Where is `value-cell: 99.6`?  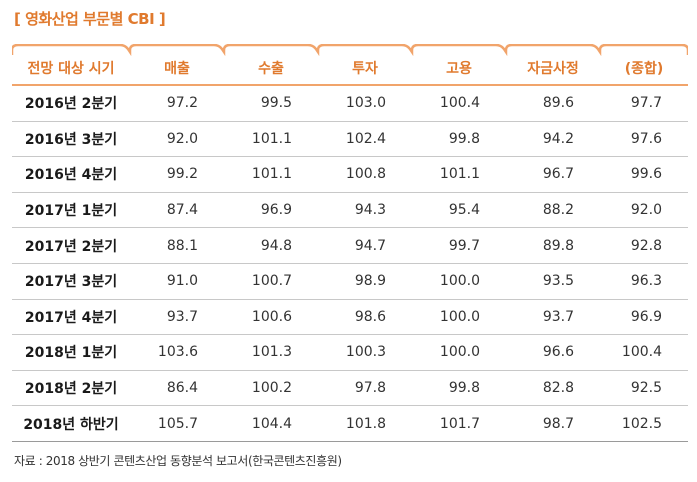 value-cell: 99.6 is located at coordinates (644, 174).